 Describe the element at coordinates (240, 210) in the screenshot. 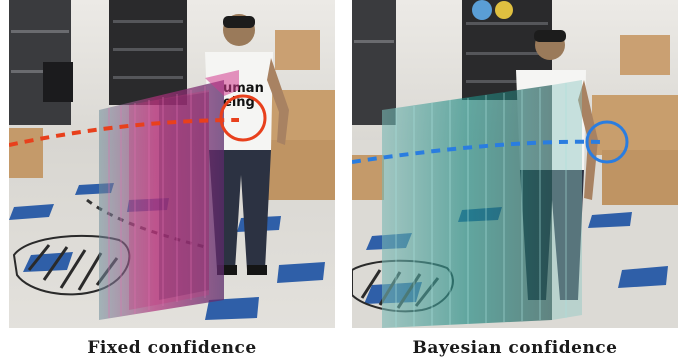

I see `jeans` at that location.